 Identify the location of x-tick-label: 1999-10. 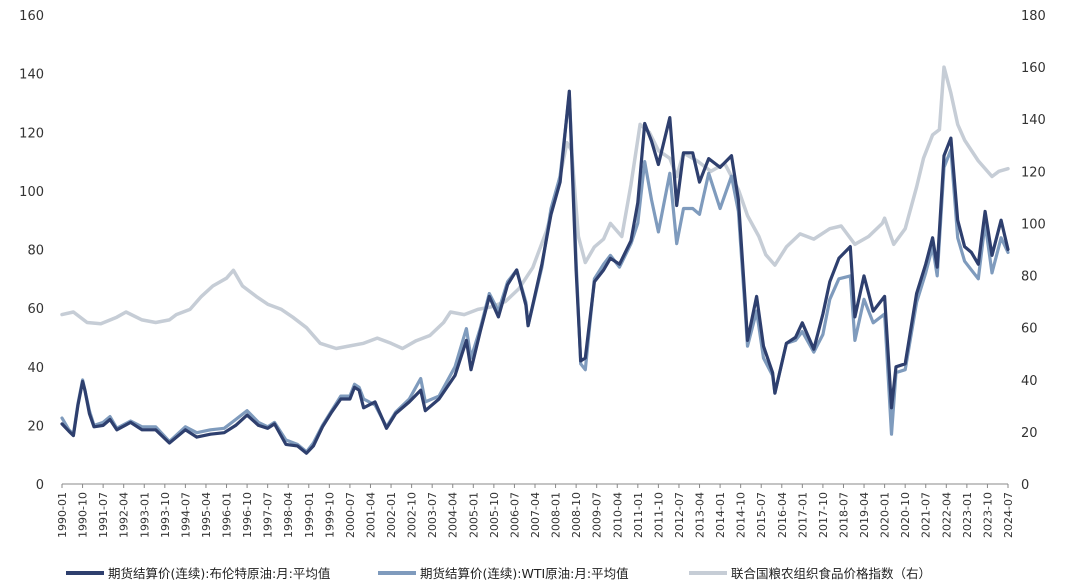
(329, 515).